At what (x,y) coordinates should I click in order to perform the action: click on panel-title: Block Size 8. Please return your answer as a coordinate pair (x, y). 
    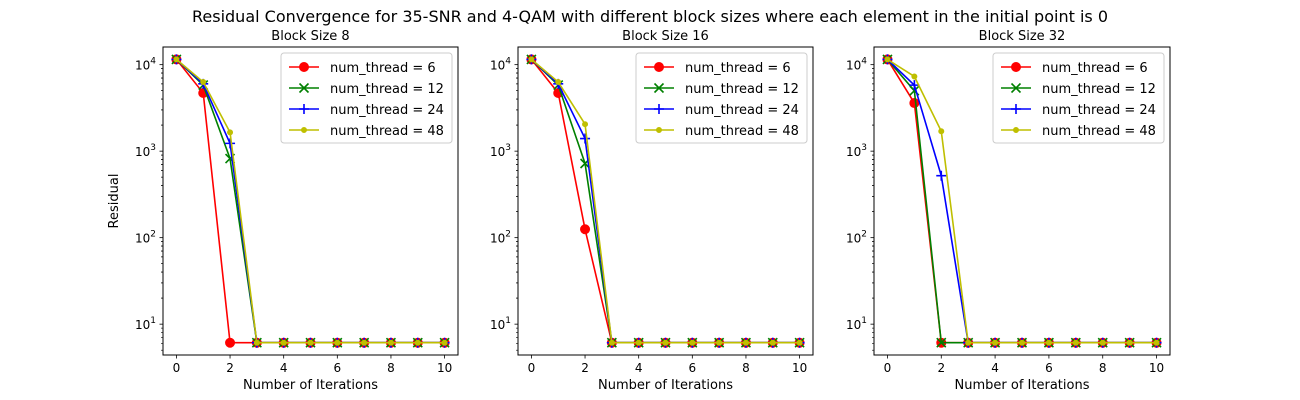
    Looking at the image, I should click on (310, 36).